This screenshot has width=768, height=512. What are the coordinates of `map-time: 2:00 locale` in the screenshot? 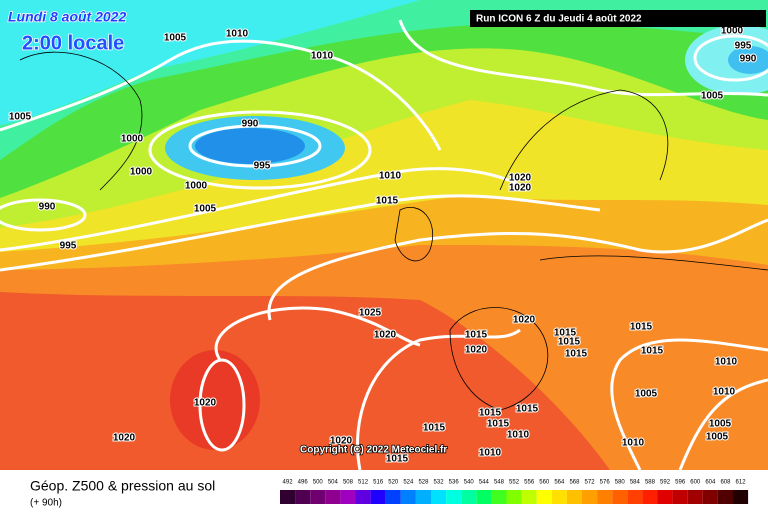 It's located at (73, 43).